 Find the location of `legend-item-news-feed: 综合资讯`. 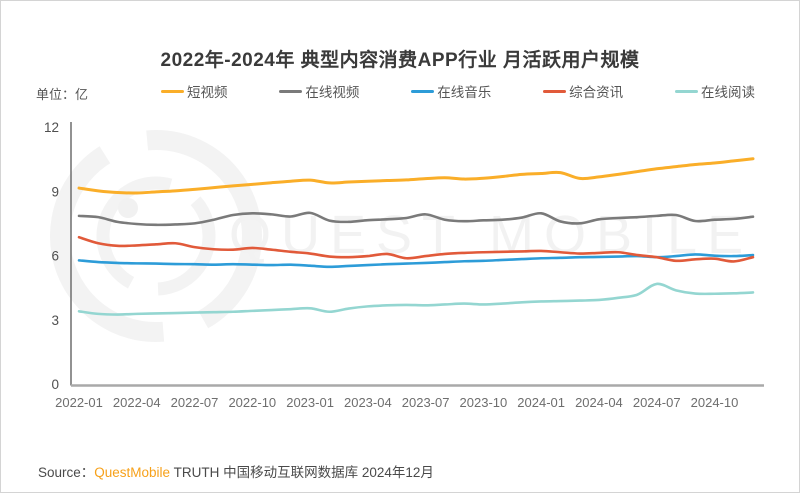

legend-item-news-feed: 综合资讯 is located at coordinates (583, 91).